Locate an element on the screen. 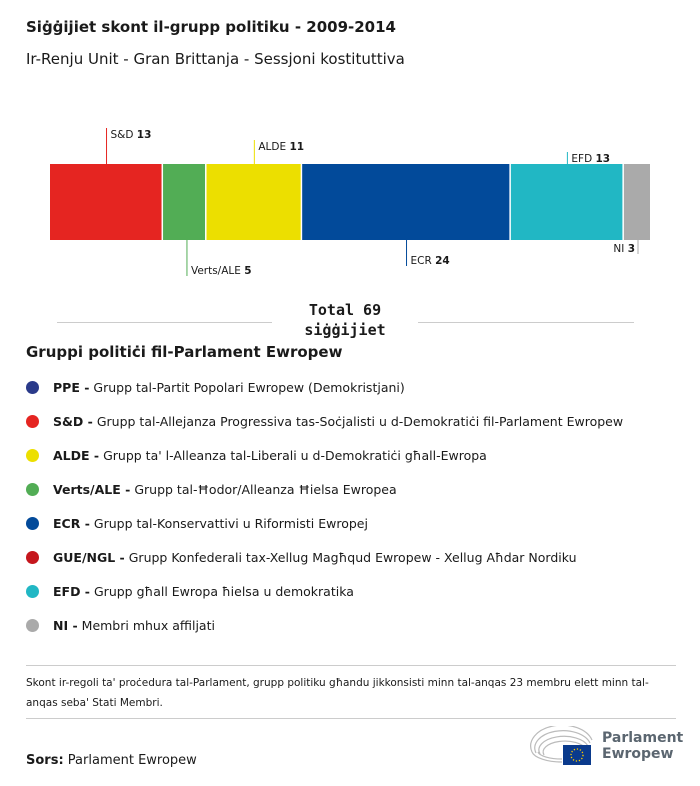  bar-vertsale is located at coordinates (184, 202).